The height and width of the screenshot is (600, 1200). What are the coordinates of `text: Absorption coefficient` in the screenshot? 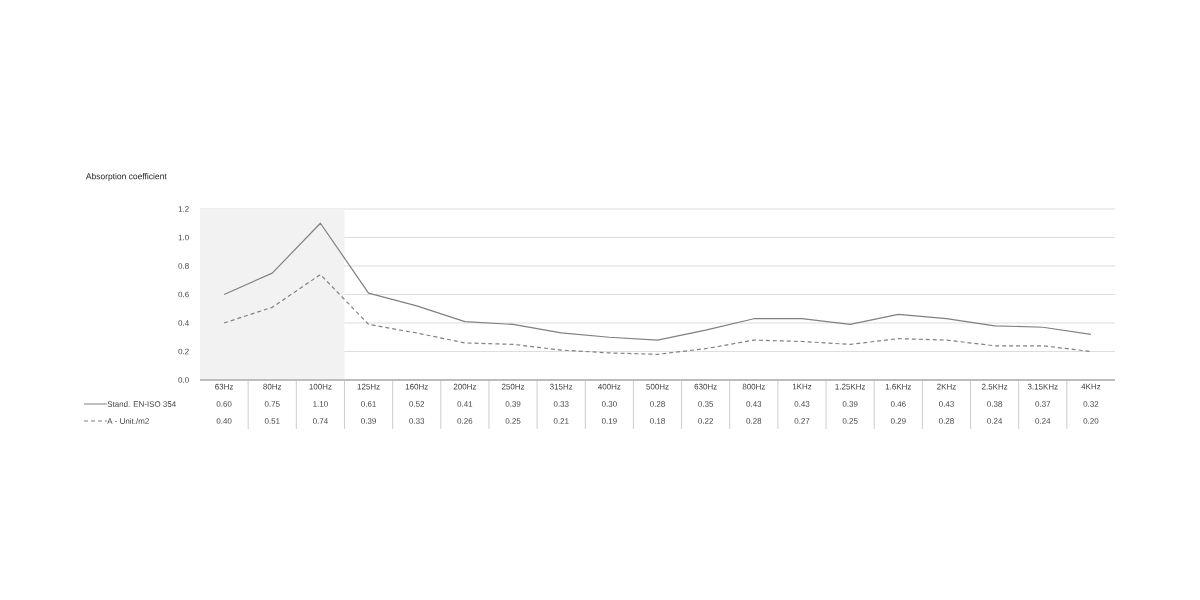 It's located at (126, 177).